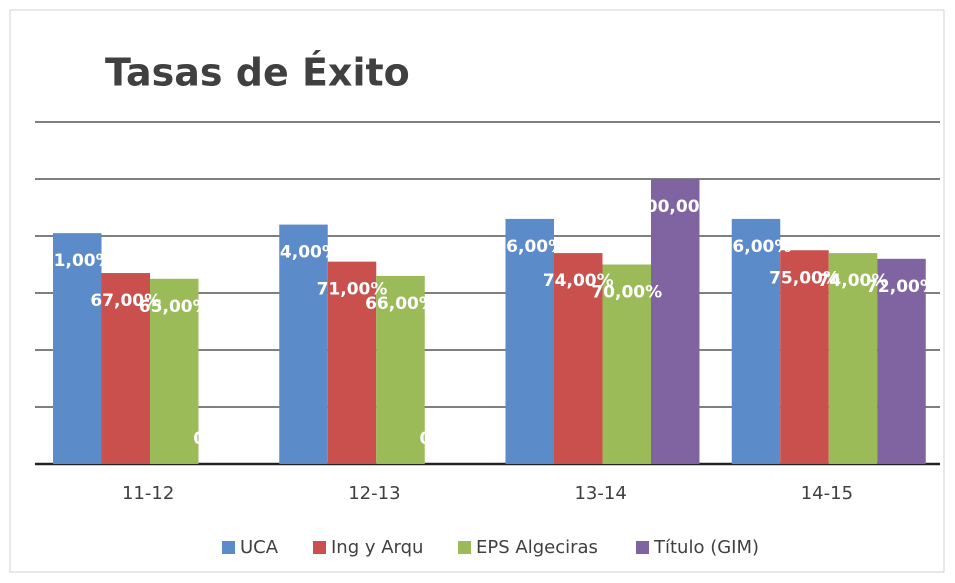 The width and height of the screenshot is (955, 583). What do you see at coordinates (77, 261) in the screenshot?
I see `data-label: 81,00%` at bounding box center [77, 261].